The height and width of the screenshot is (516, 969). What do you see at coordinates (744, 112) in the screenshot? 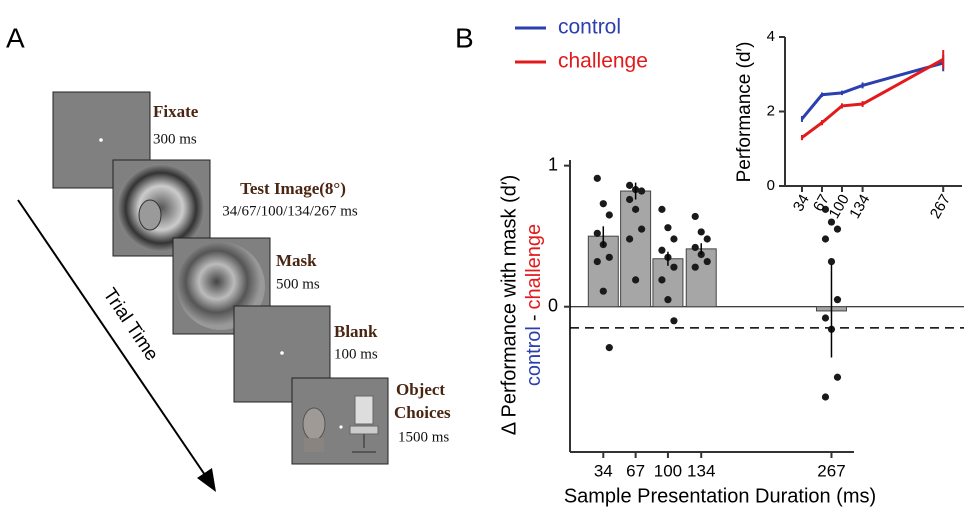
I see `y-axis-label: Performance (d′)` at bounding box center [744, 112].